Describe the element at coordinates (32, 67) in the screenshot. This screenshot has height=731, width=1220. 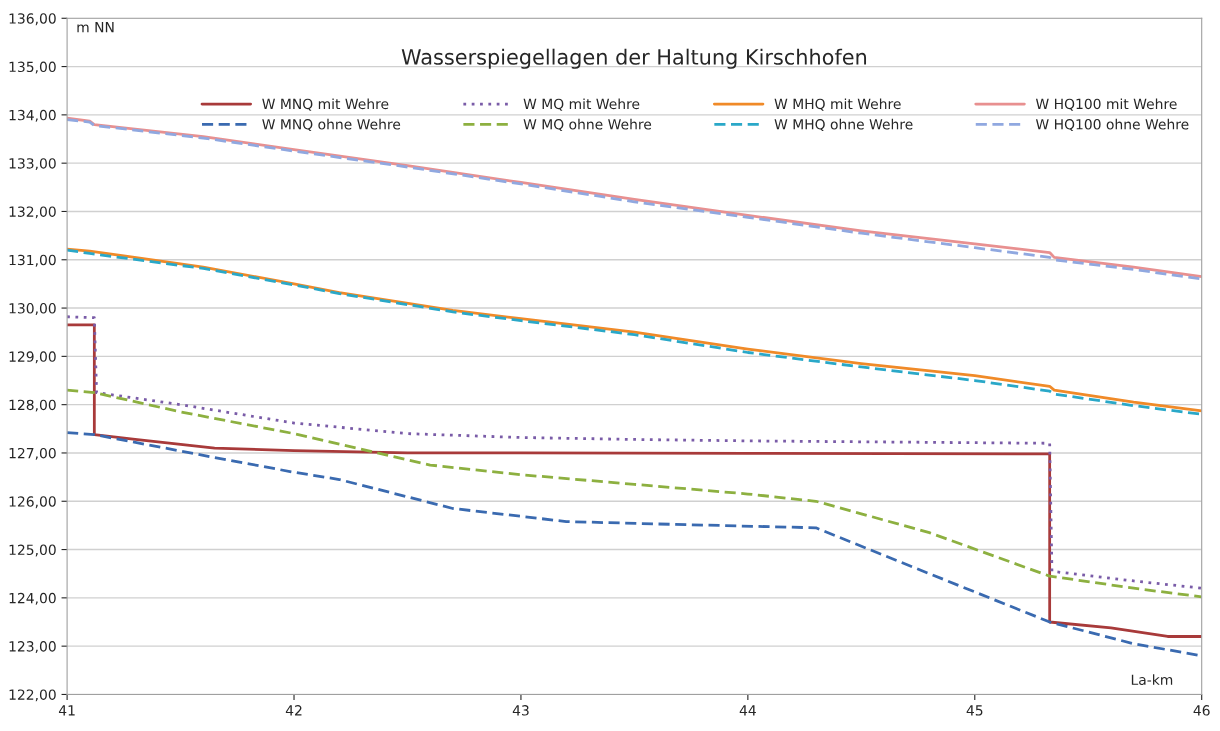
I see `y-tick-label: 135,00` at that location.